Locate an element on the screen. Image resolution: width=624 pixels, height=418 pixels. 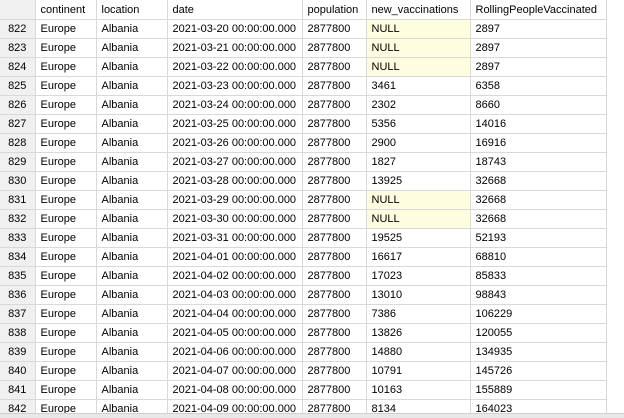
cell-rolling-people-vaccinated: 85833 is located at coordinates (538, 276).